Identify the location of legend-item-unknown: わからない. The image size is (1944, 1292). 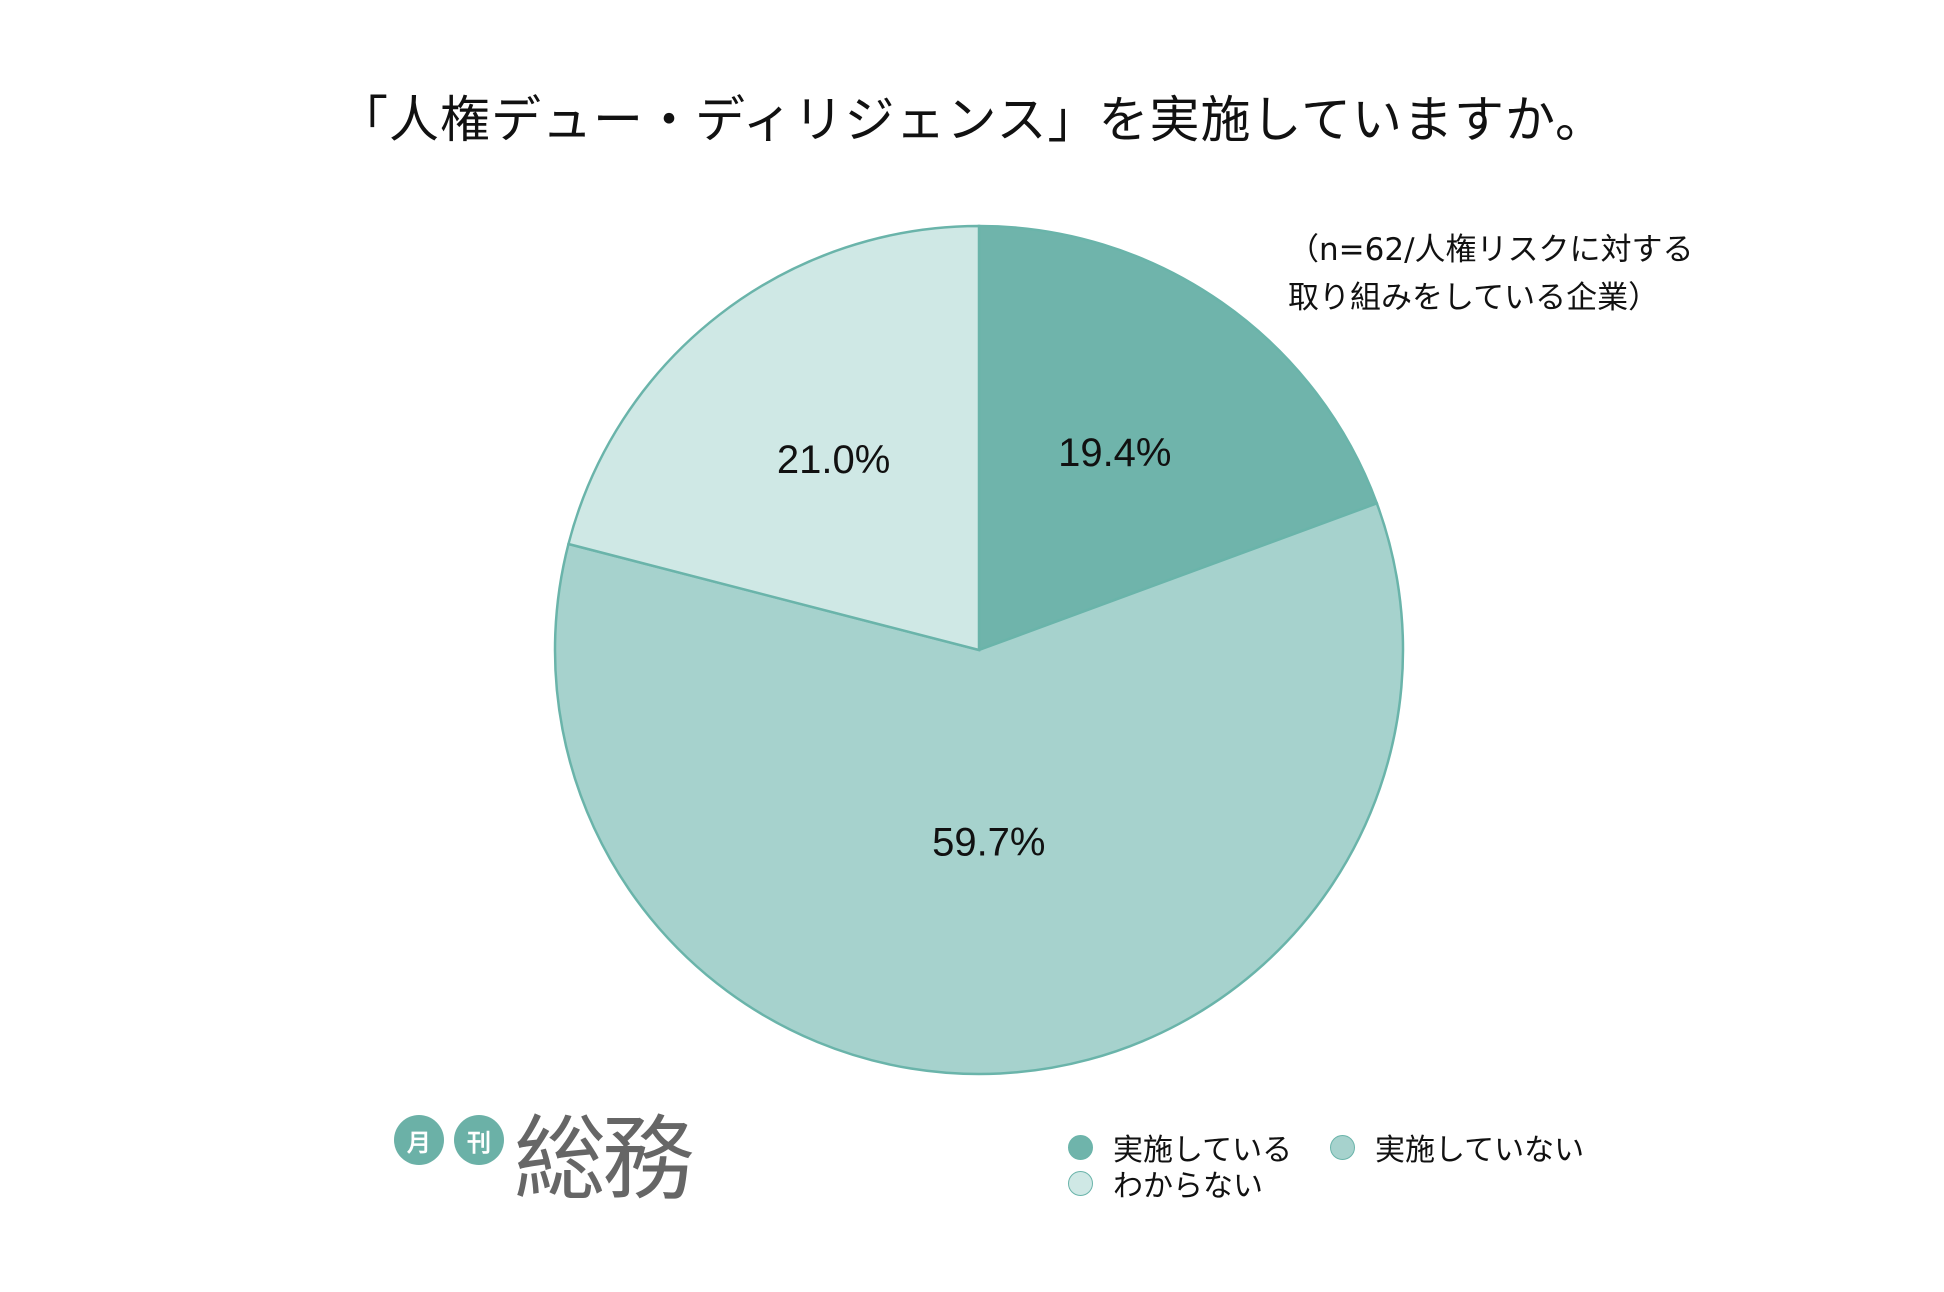
(1165, 1183).